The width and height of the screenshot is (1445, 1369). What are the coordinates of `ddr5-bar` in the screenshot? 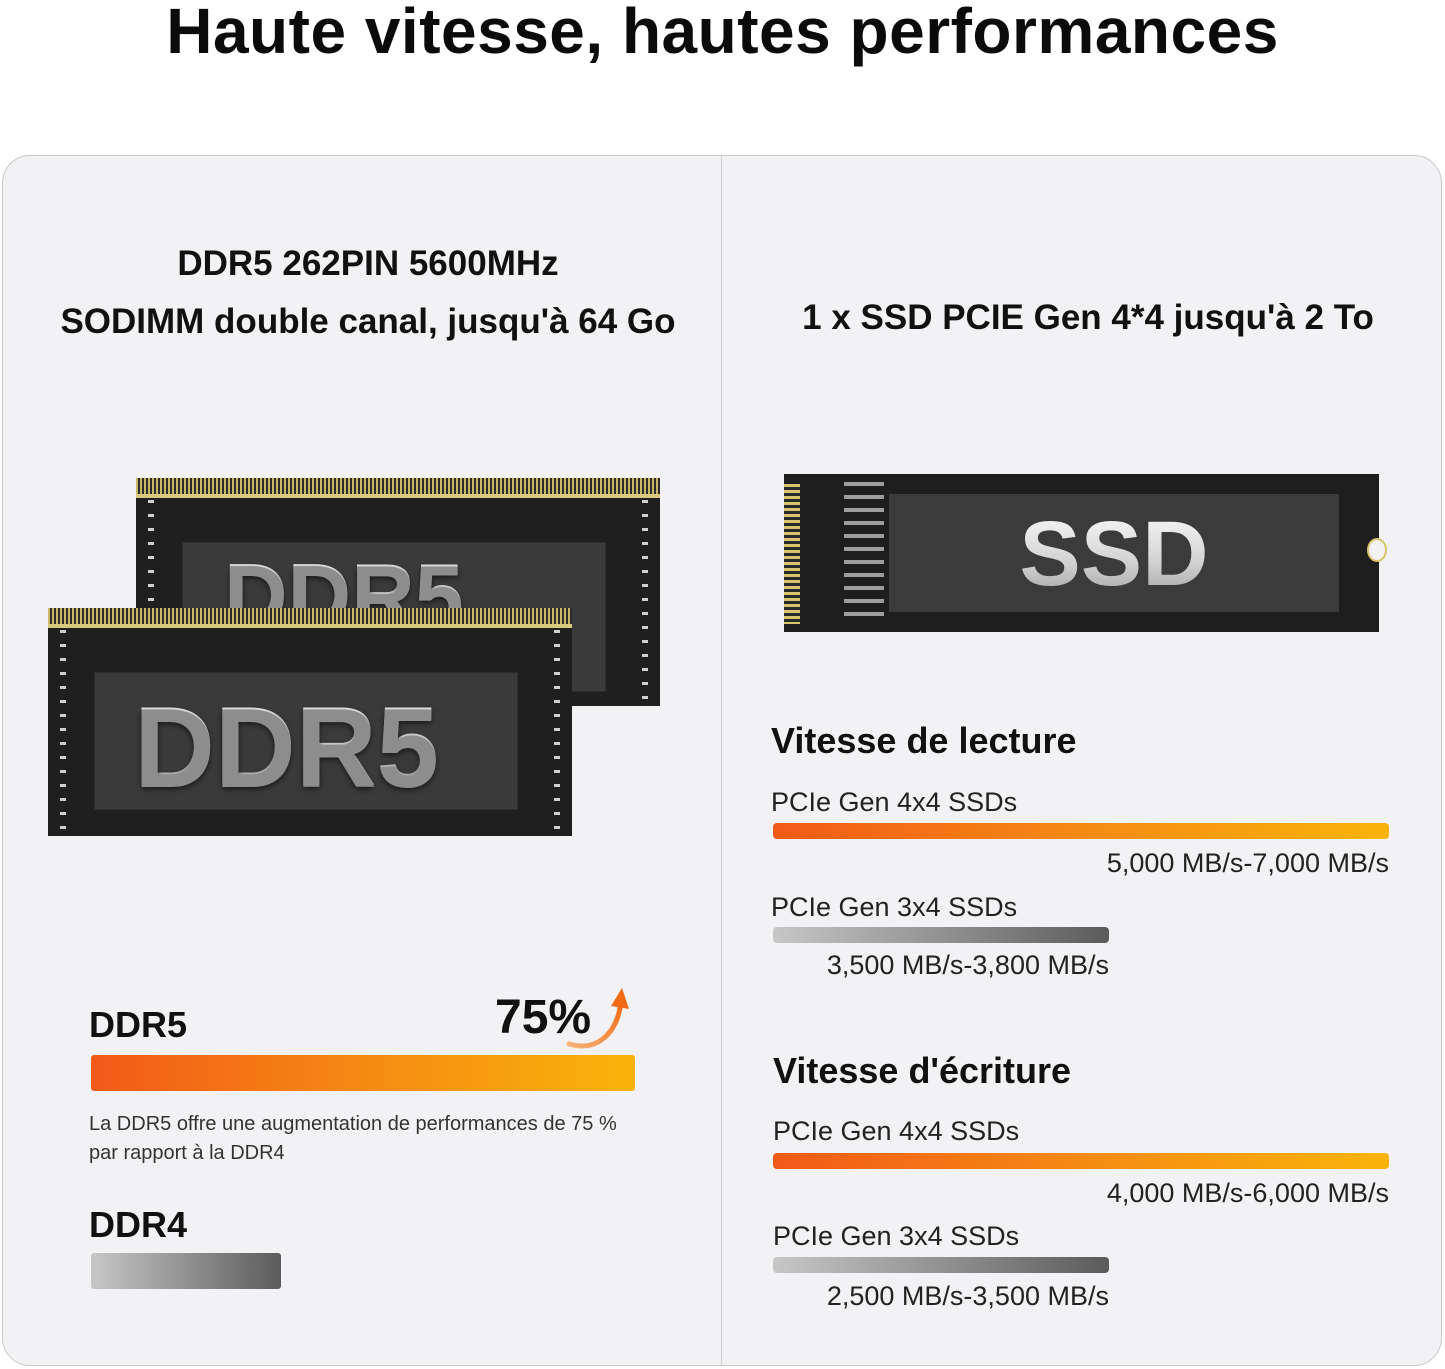 It's located at (363, 1073).